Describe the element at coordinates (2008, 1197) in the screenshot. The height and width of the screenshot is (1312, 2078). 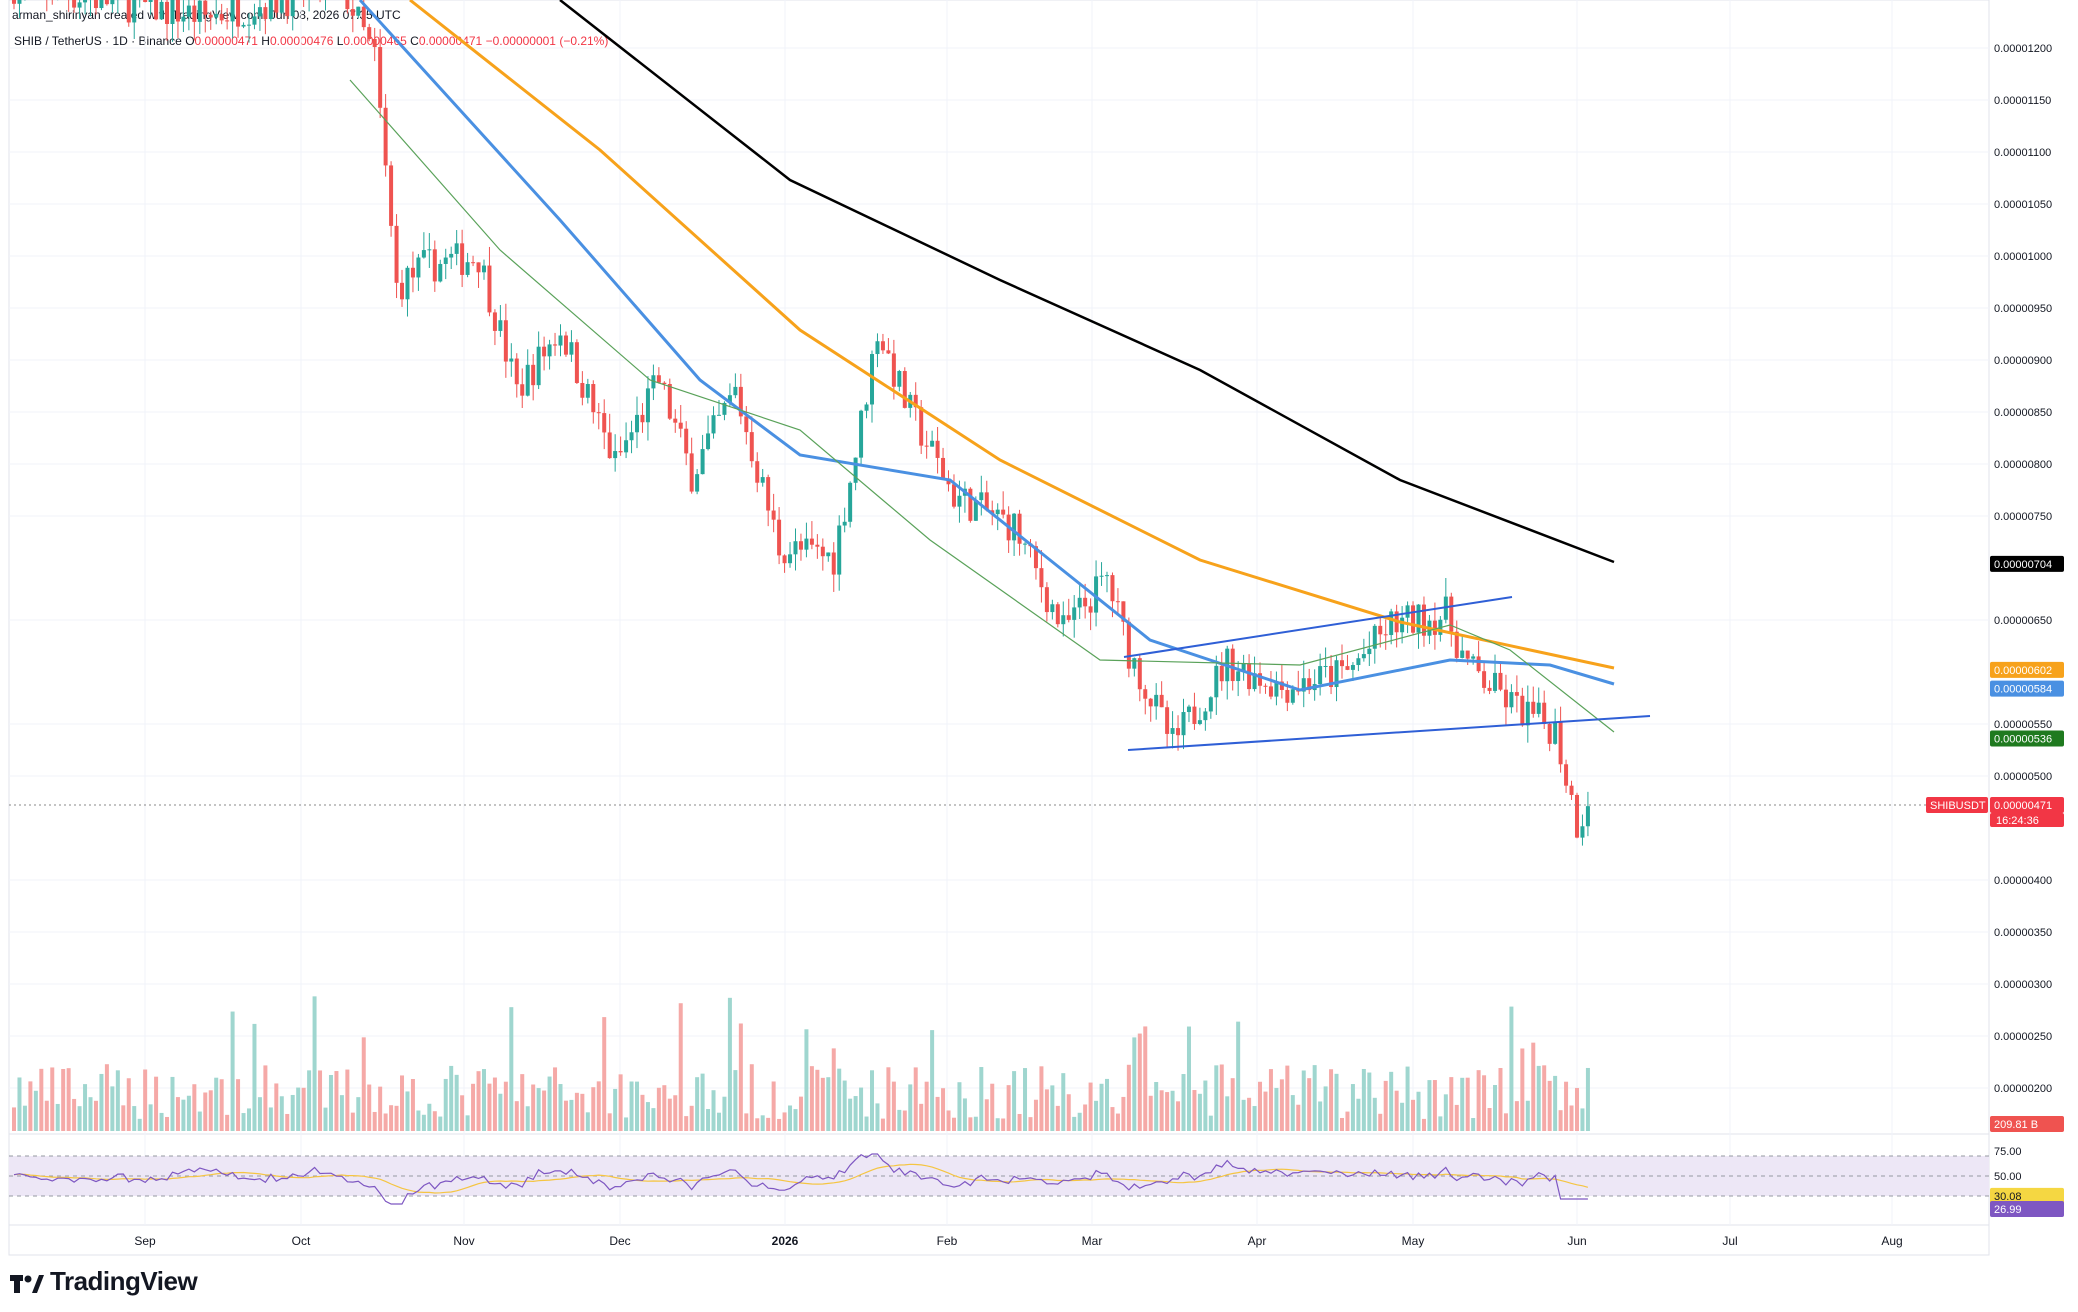
I see `rsi-ma-tag: 30.08` at that location.